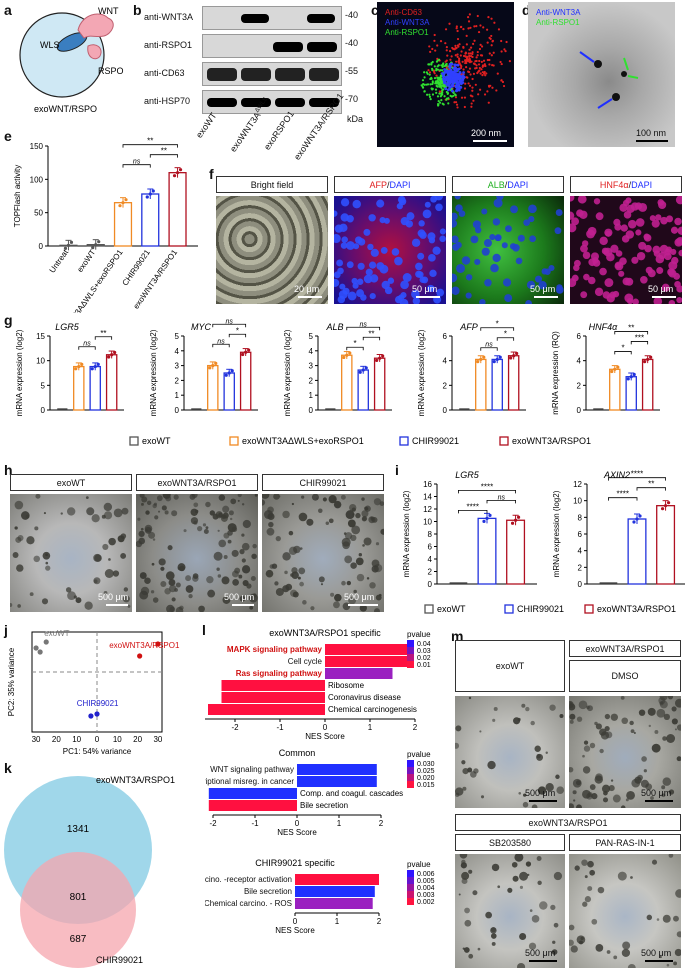 This screenshot has width=685, height=970. I want to click on chart-title: Common, so click(297, 753).